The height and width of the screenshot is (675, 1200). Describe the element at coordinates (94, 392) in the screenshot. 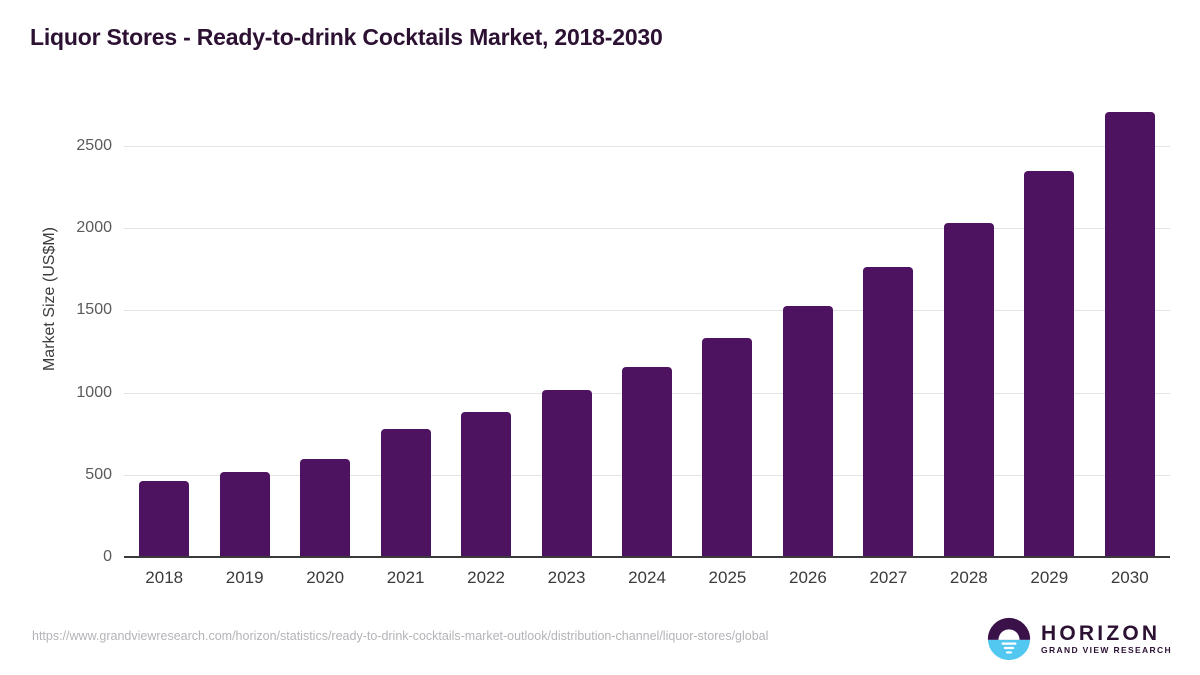

I see `y-axis-tick-label: 1000` at that location.